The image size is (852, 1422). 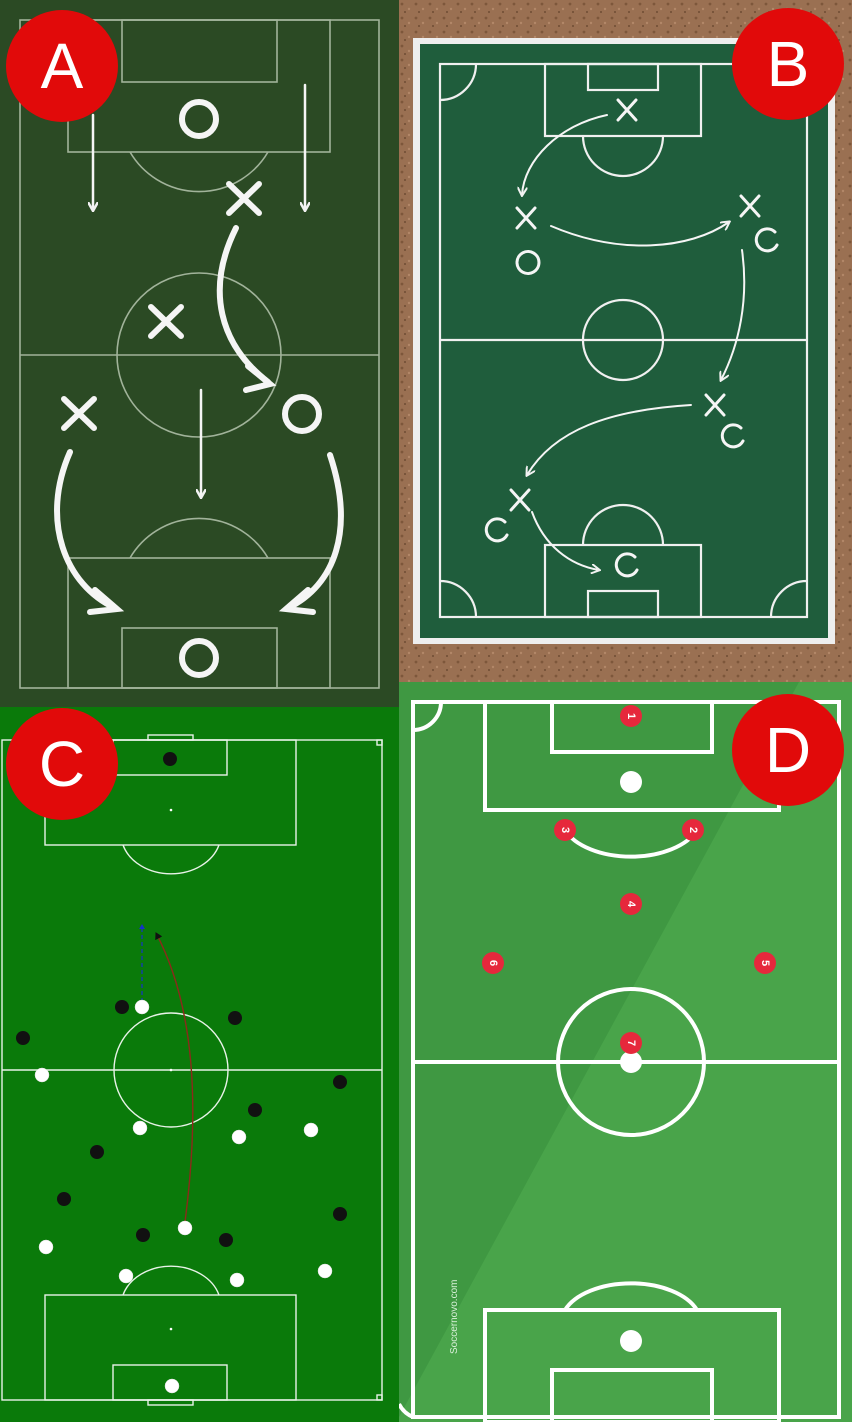 What do you see at coordinates (174, 1077) in the screenshot?
I see `pass-arrow` at bounding box center [174, 1077].